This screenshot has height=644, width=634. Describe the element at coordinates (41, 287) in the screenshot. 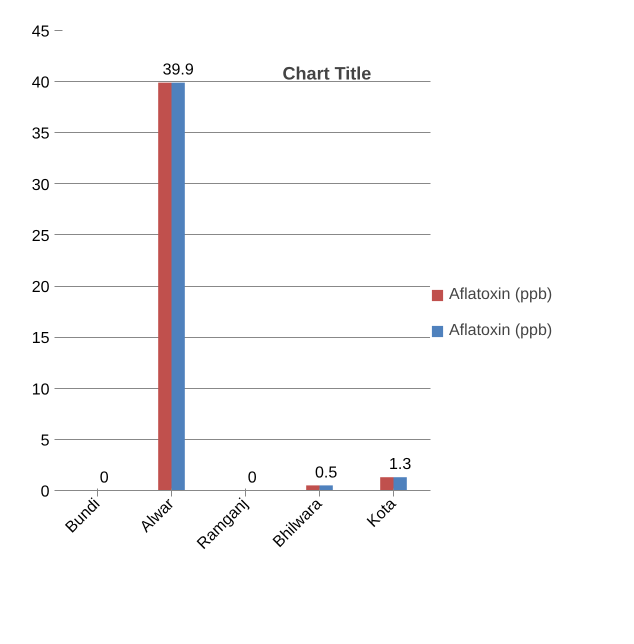

I see `y-tick-label: 20` at that location.